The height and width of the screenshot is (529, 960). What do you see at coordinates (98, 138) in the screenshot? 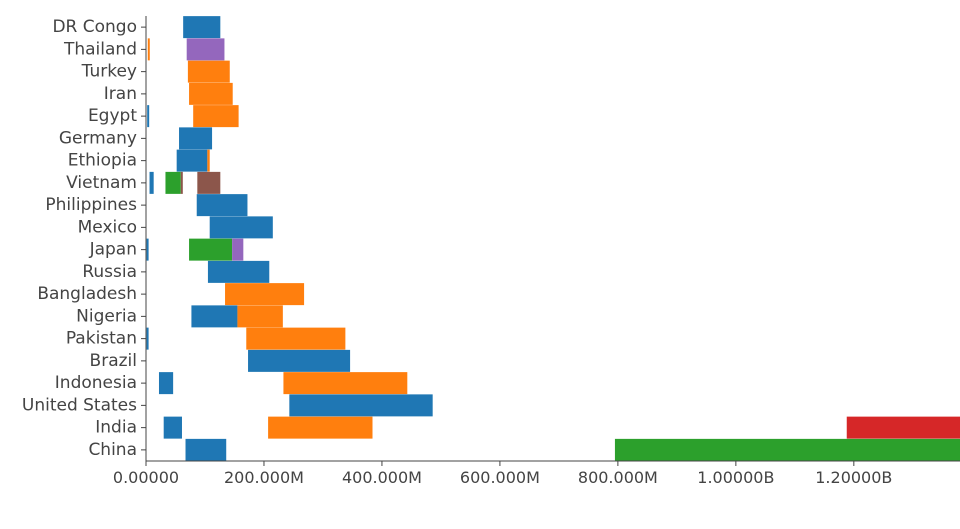
I see `y-tick-label-germany: Germany` at bounding box center [98, 138].